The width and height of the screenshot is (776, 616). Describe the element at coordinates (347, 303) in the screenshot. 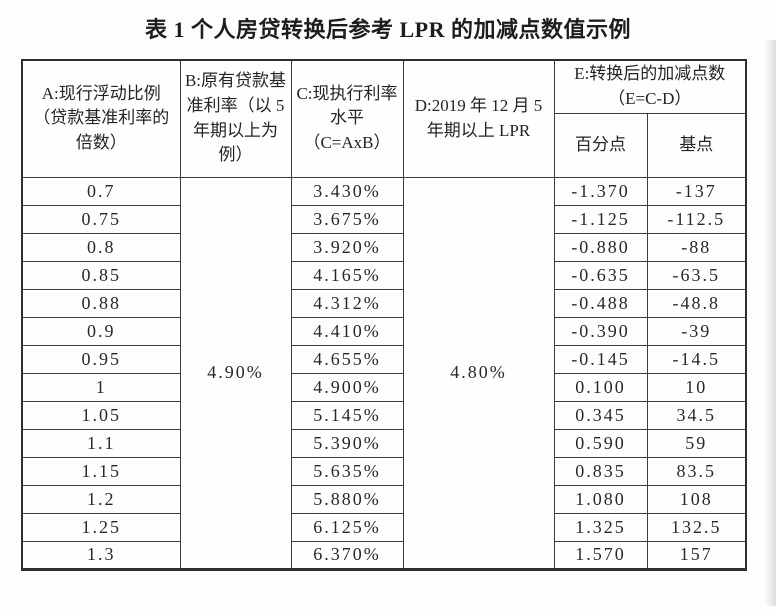

I see `cell-current-rate: 4.312%` at that location.